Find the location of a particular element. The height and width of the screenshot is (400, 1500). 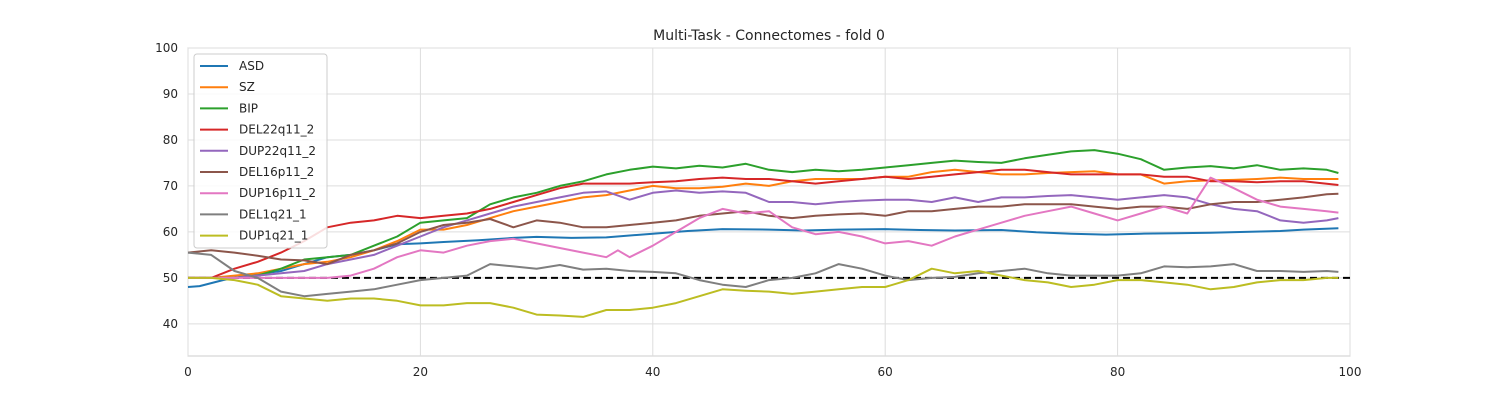

x-tick-label: 40 is located at coordinates (652, 372).